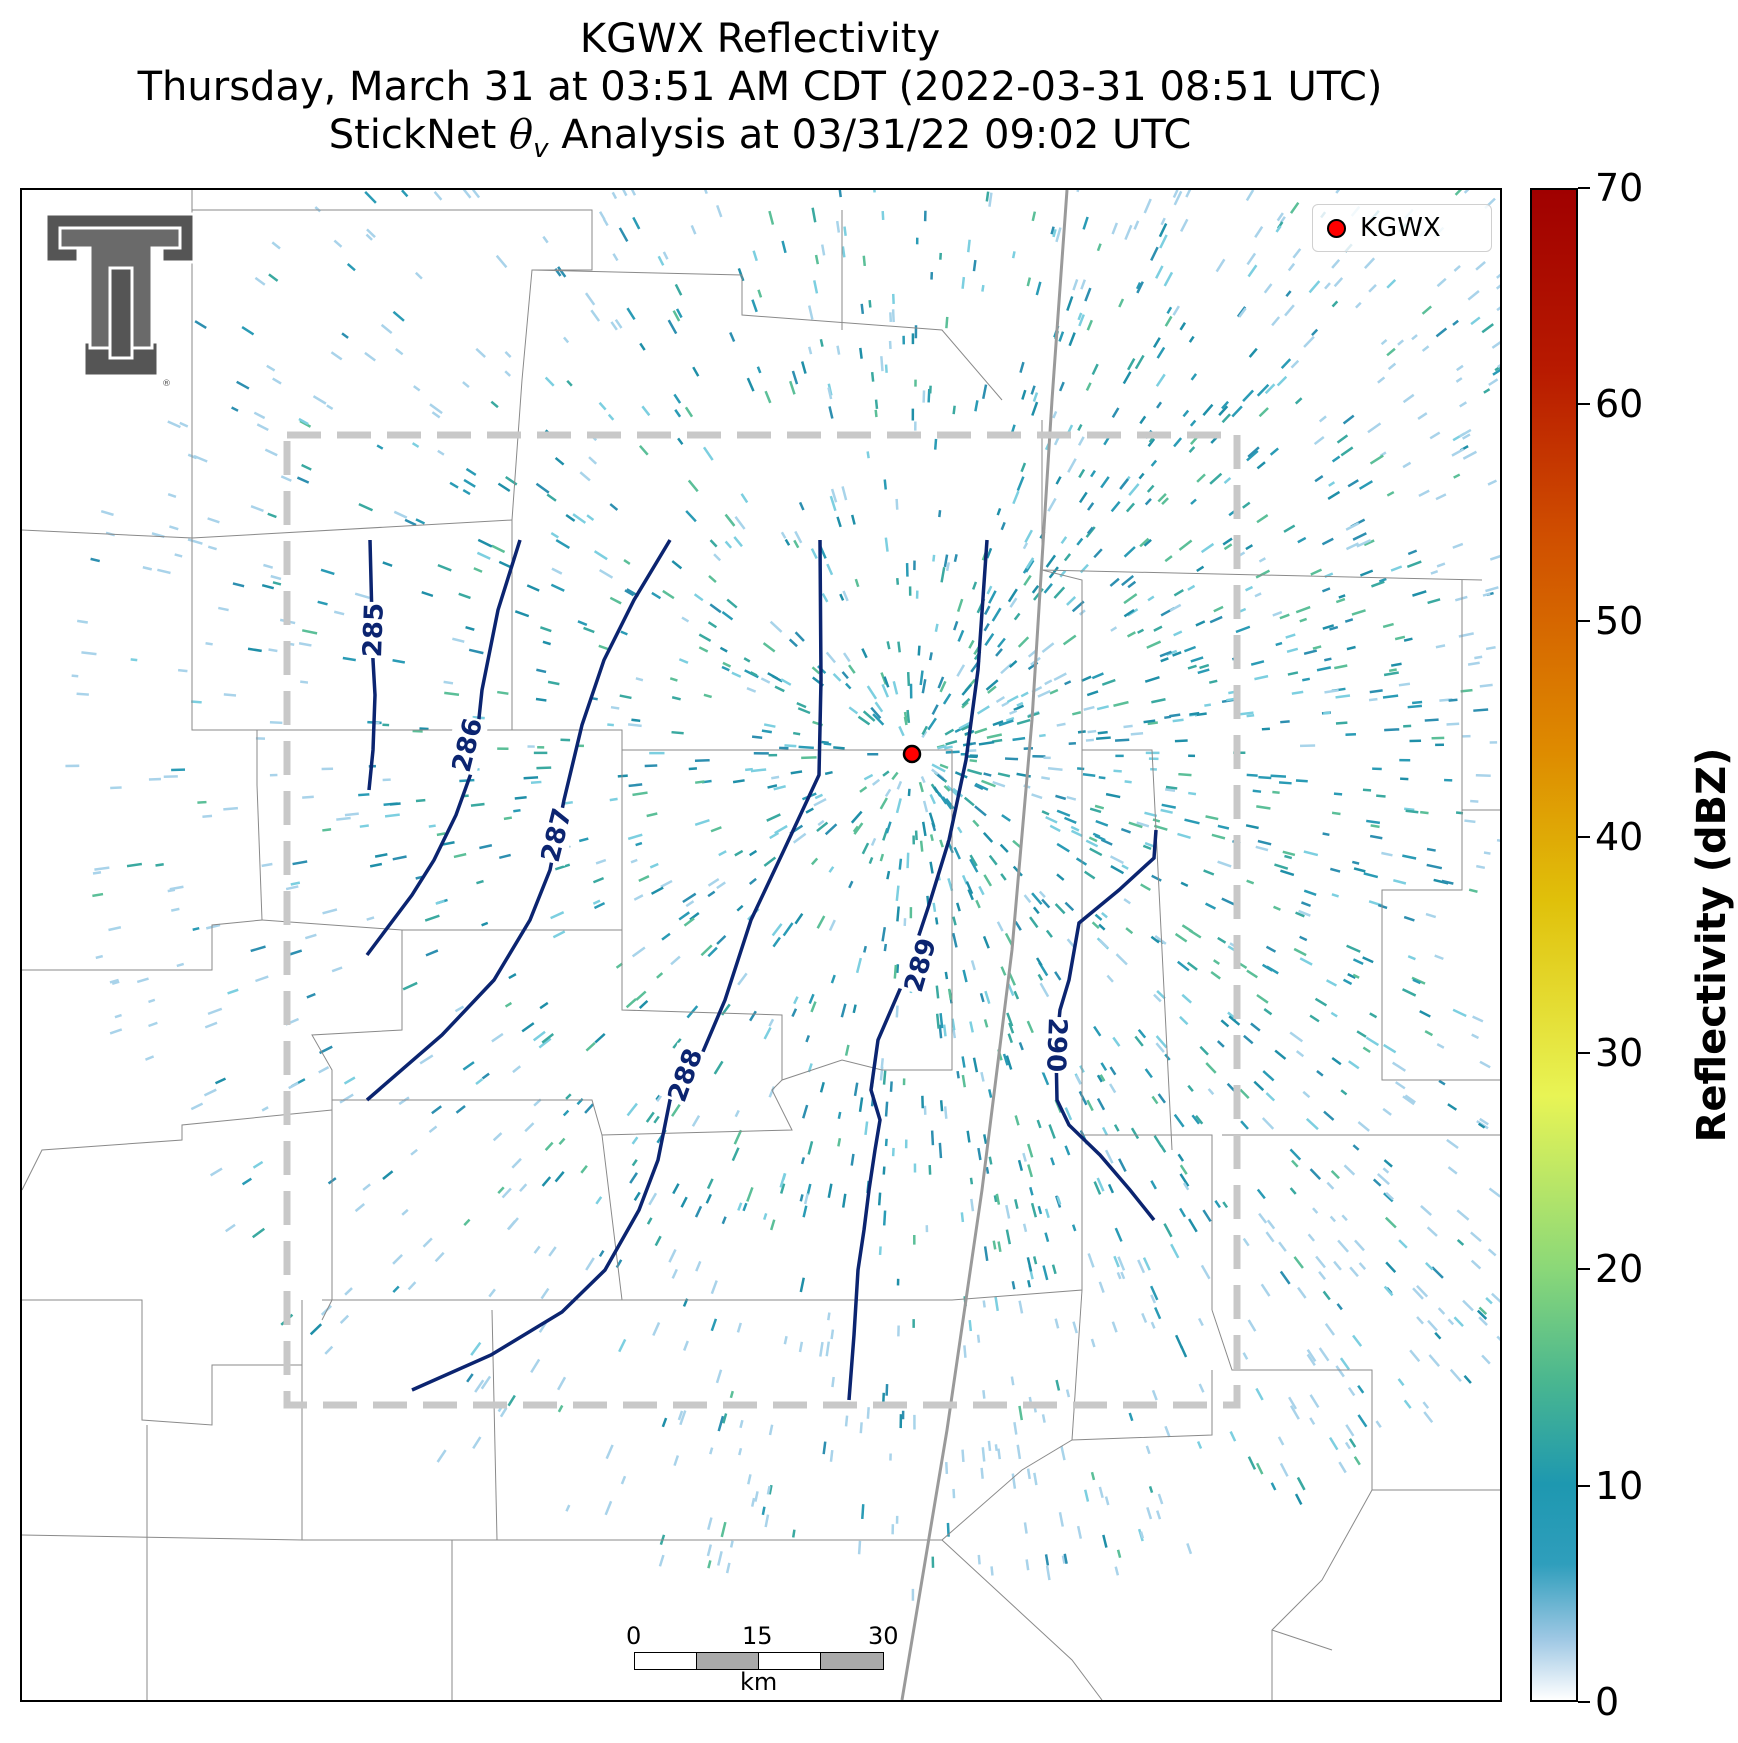 The width and height of the screenshot is (1738, 1743). Describe the element at coordinates (521, 135) in the screenshot. I see `theta-symbol: θ` at that location.